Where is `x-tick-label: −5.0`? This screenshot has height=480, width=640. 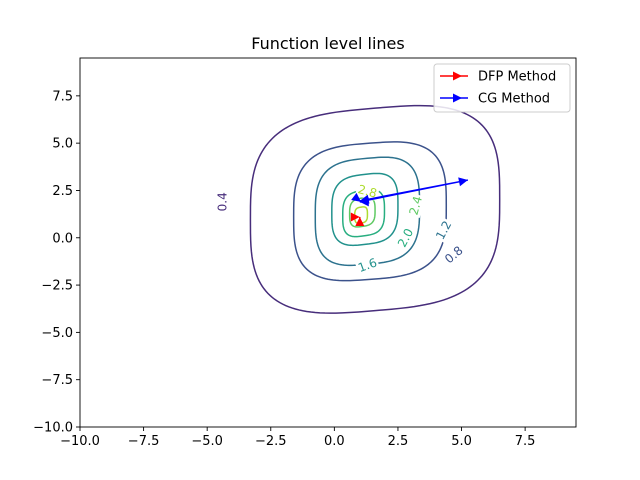 x-tick-label: −5.0 is located at coordinates (207, 441).